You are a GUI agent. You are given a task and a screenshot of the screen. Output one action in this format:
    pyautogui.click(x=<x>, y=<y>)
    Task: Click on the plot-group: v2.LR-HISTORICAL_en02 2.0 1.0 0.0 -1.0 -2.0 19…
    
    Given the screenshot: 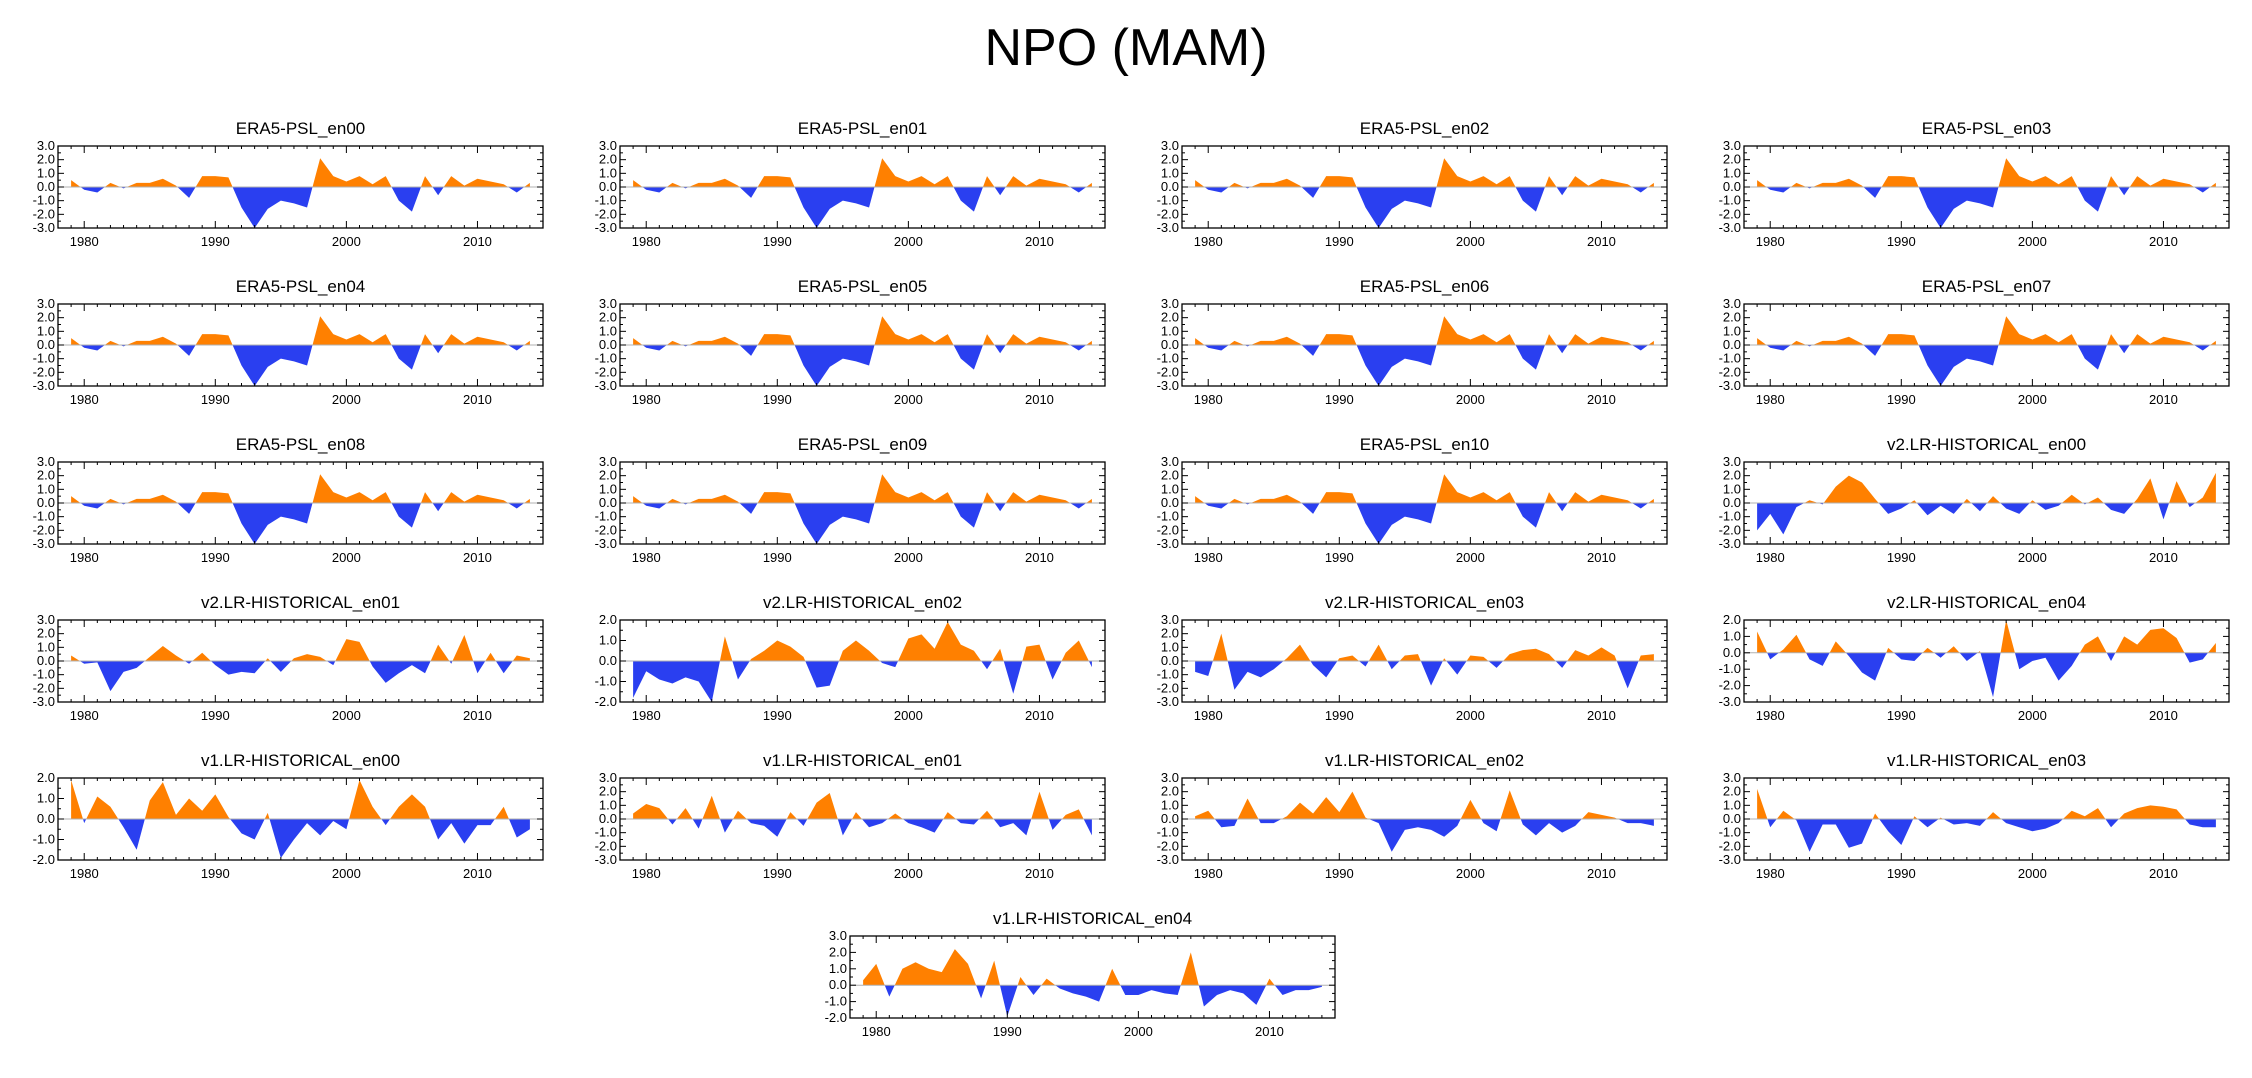 What is the action you would take?
    pyautogui.click(x=850, y=658)
    